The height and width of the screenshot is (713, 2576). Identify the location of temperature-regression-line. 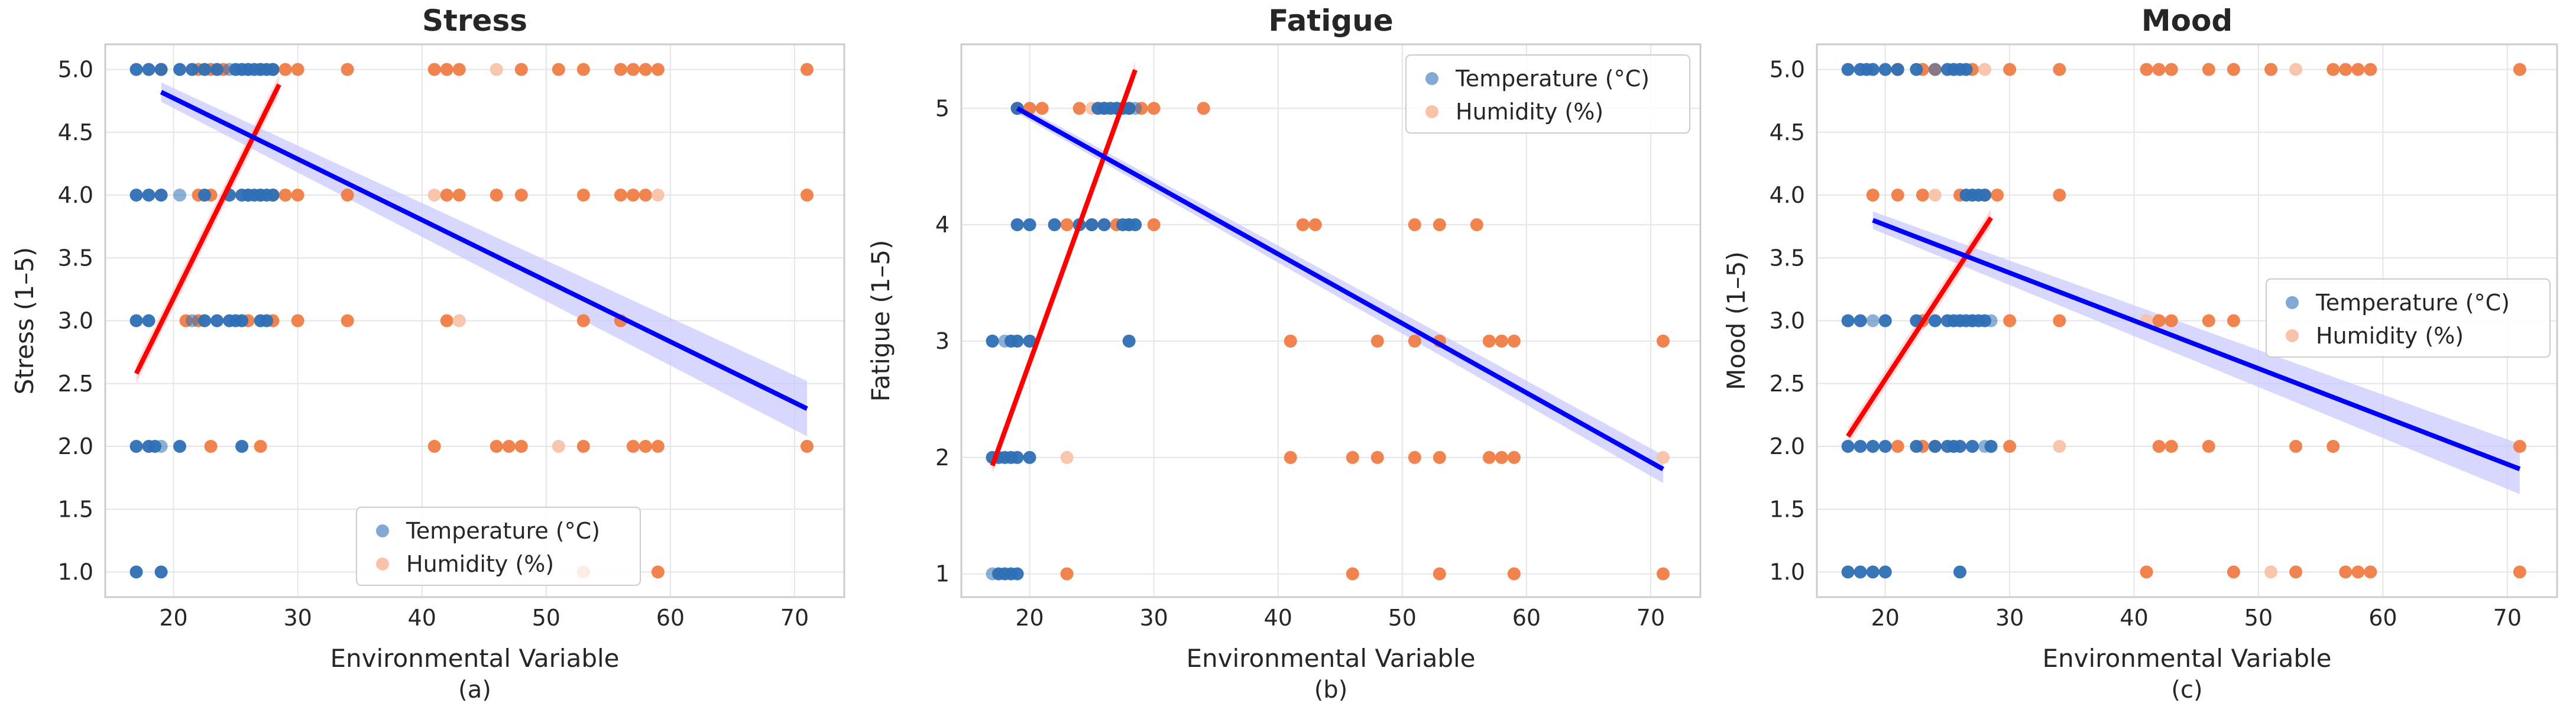
(1064, 267).